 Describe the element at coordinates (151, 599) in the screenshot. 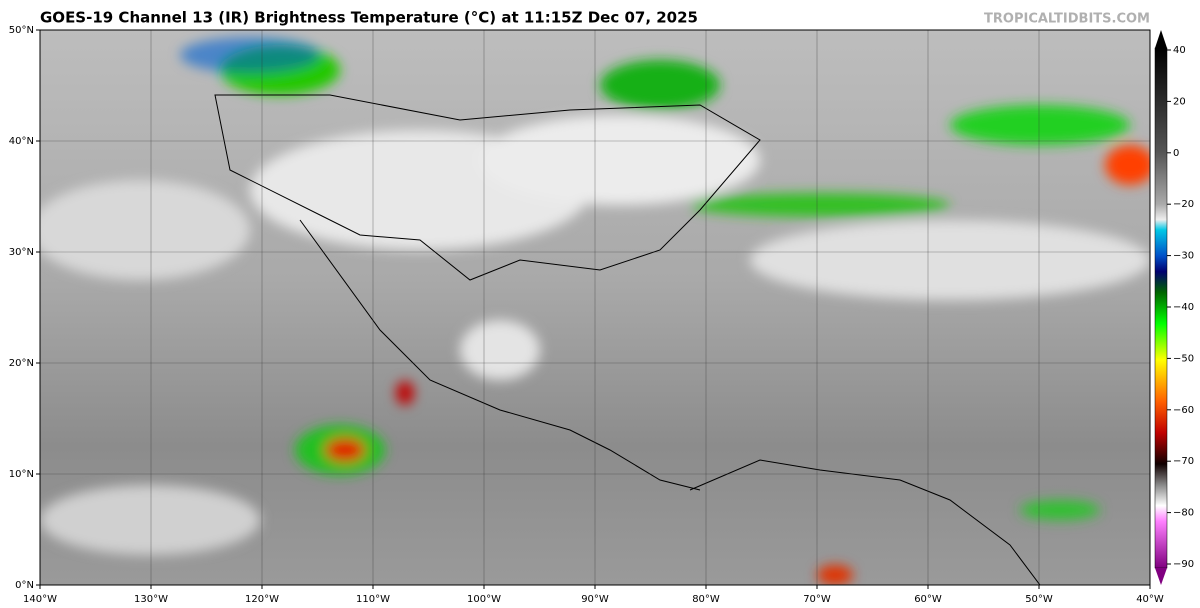

I see `lon-label: 130°W` at that location.